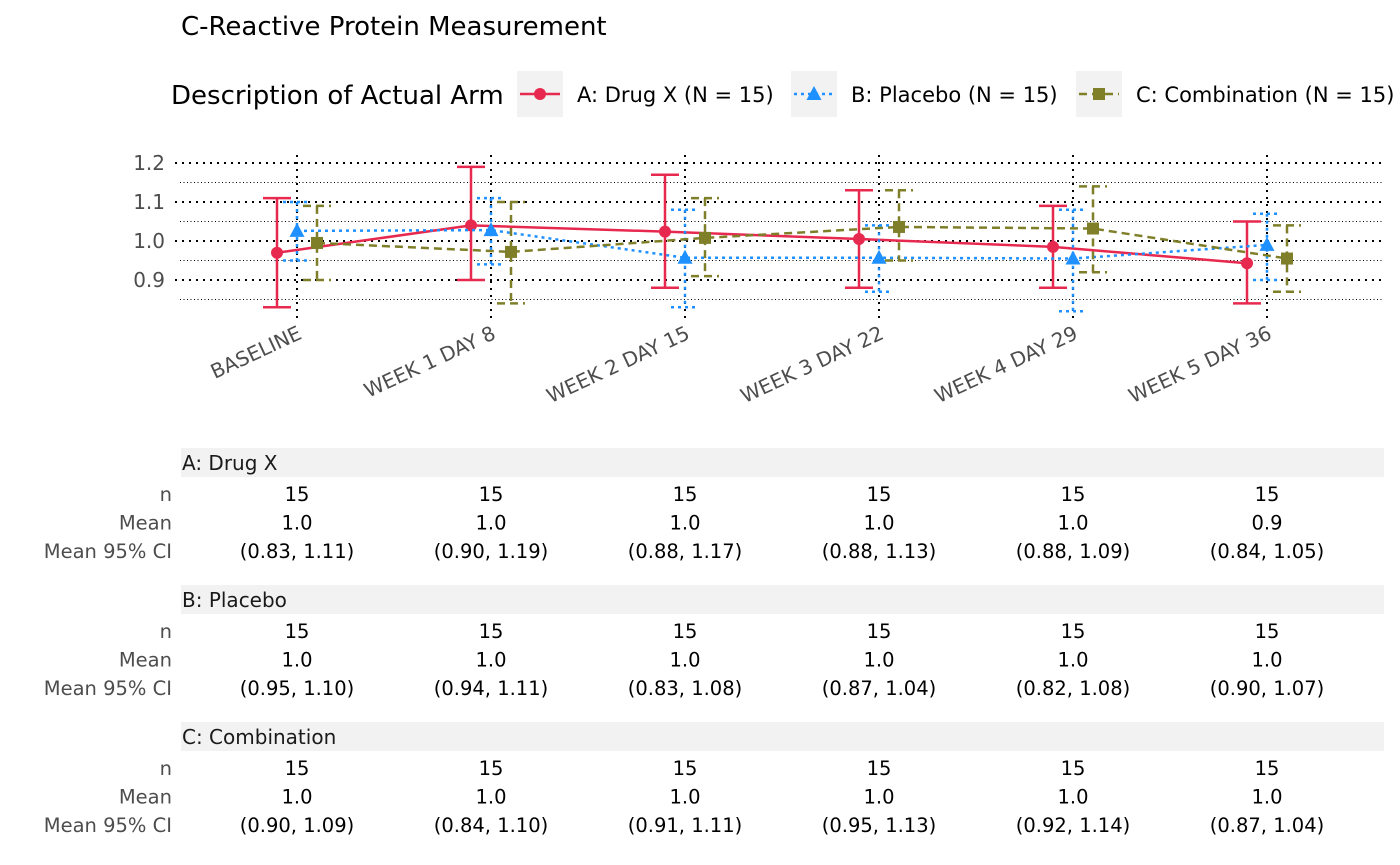 This screenshot has width=1400, height=865. I want to click on x-tick-label: WEEK 1 DAY 8, so click(429, 362).